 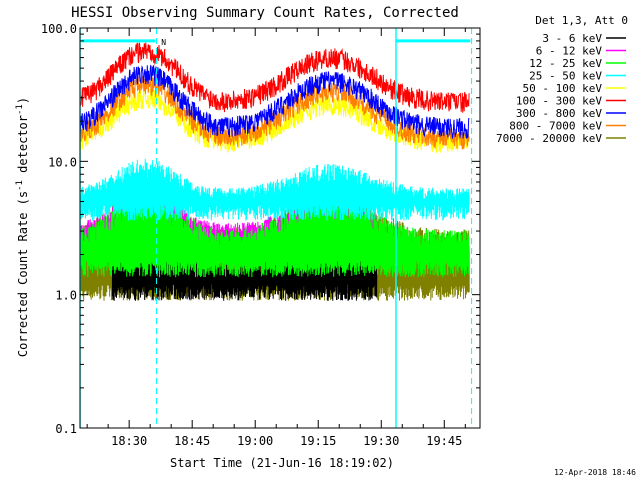 I want to click on legend-label: 7000 - 20000 keV, so click(x=549, y=138).